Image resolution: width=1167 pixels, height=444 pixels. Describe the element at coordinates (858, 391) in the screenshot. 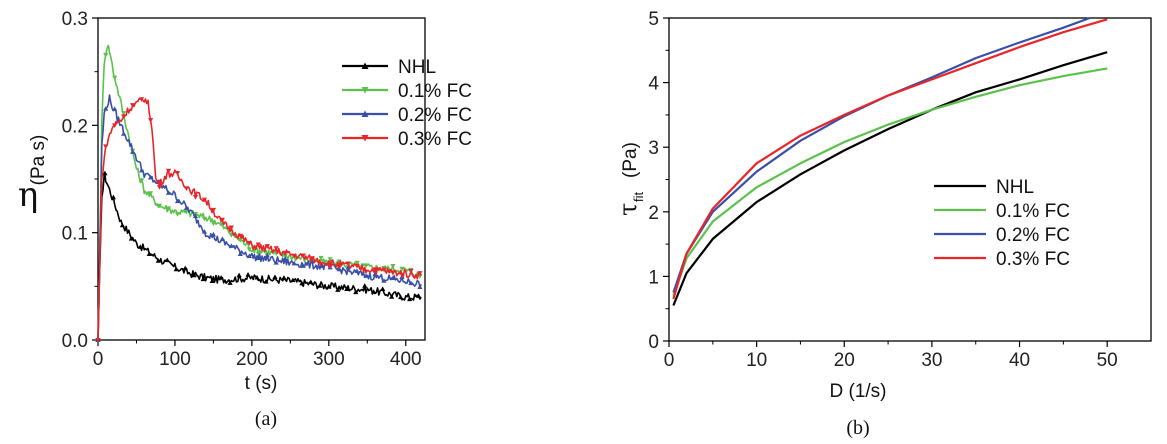

I see `x-axis-label-b: D (1/s)` at that location.